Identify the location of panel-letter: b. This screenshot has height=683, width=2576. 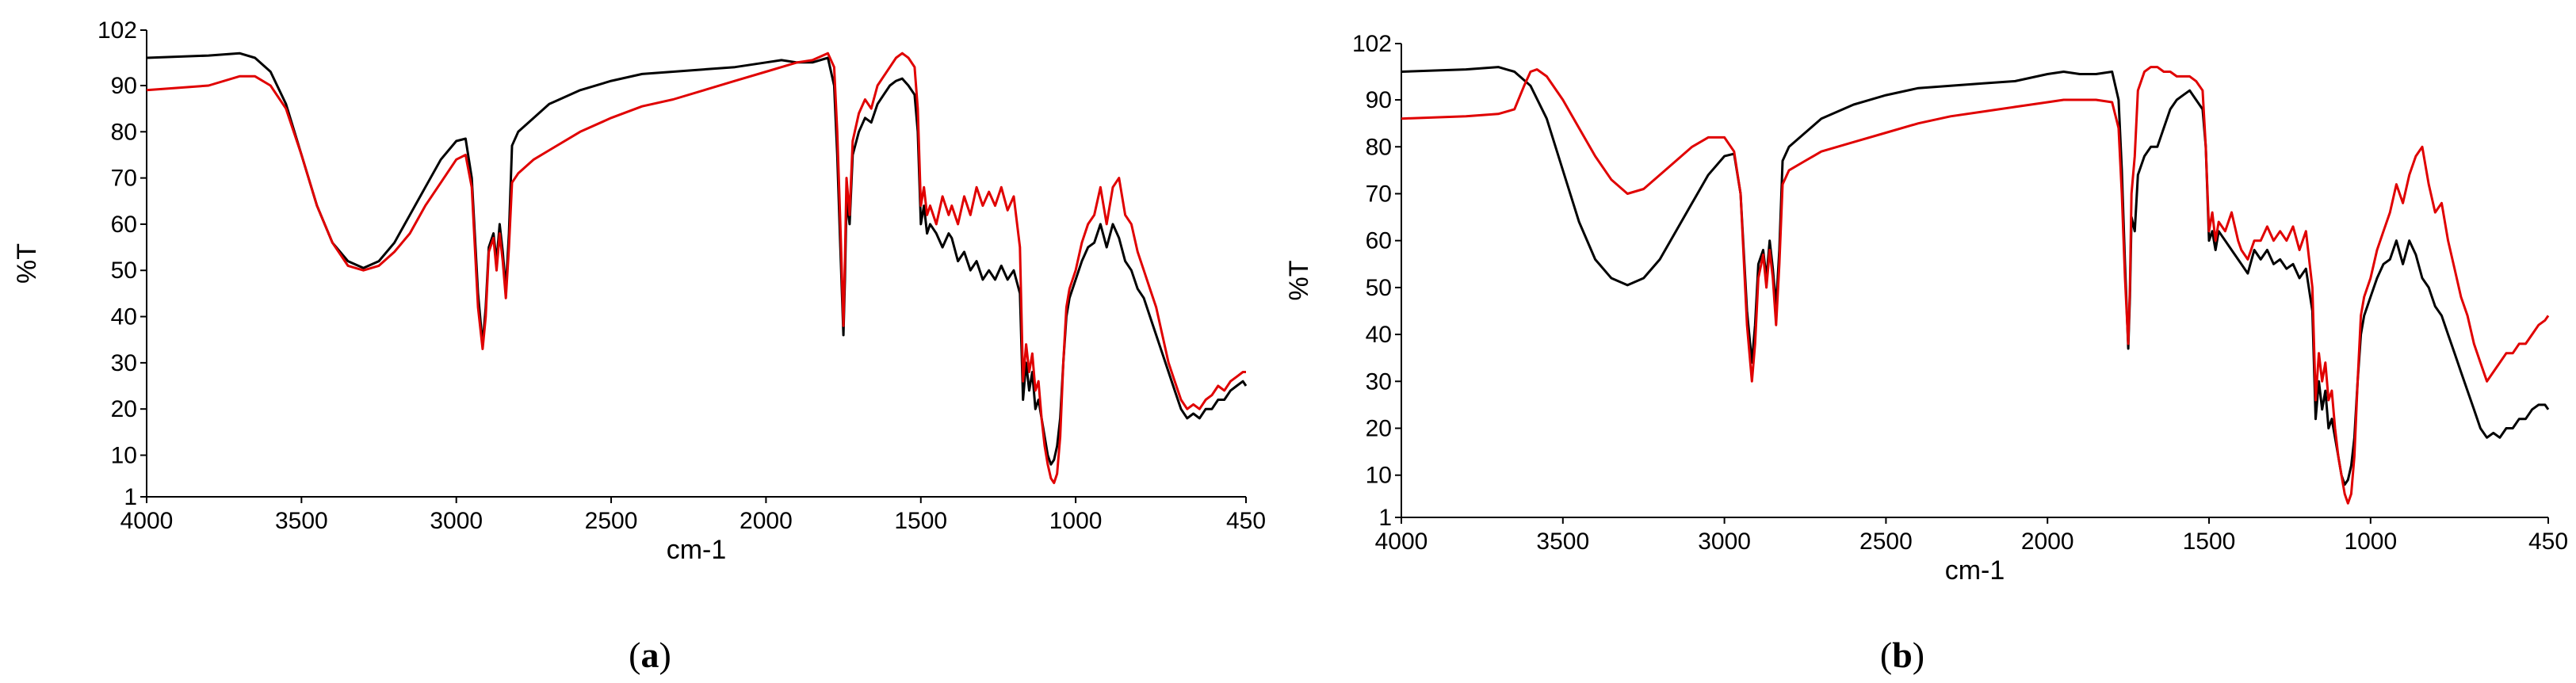
(1902, 655).